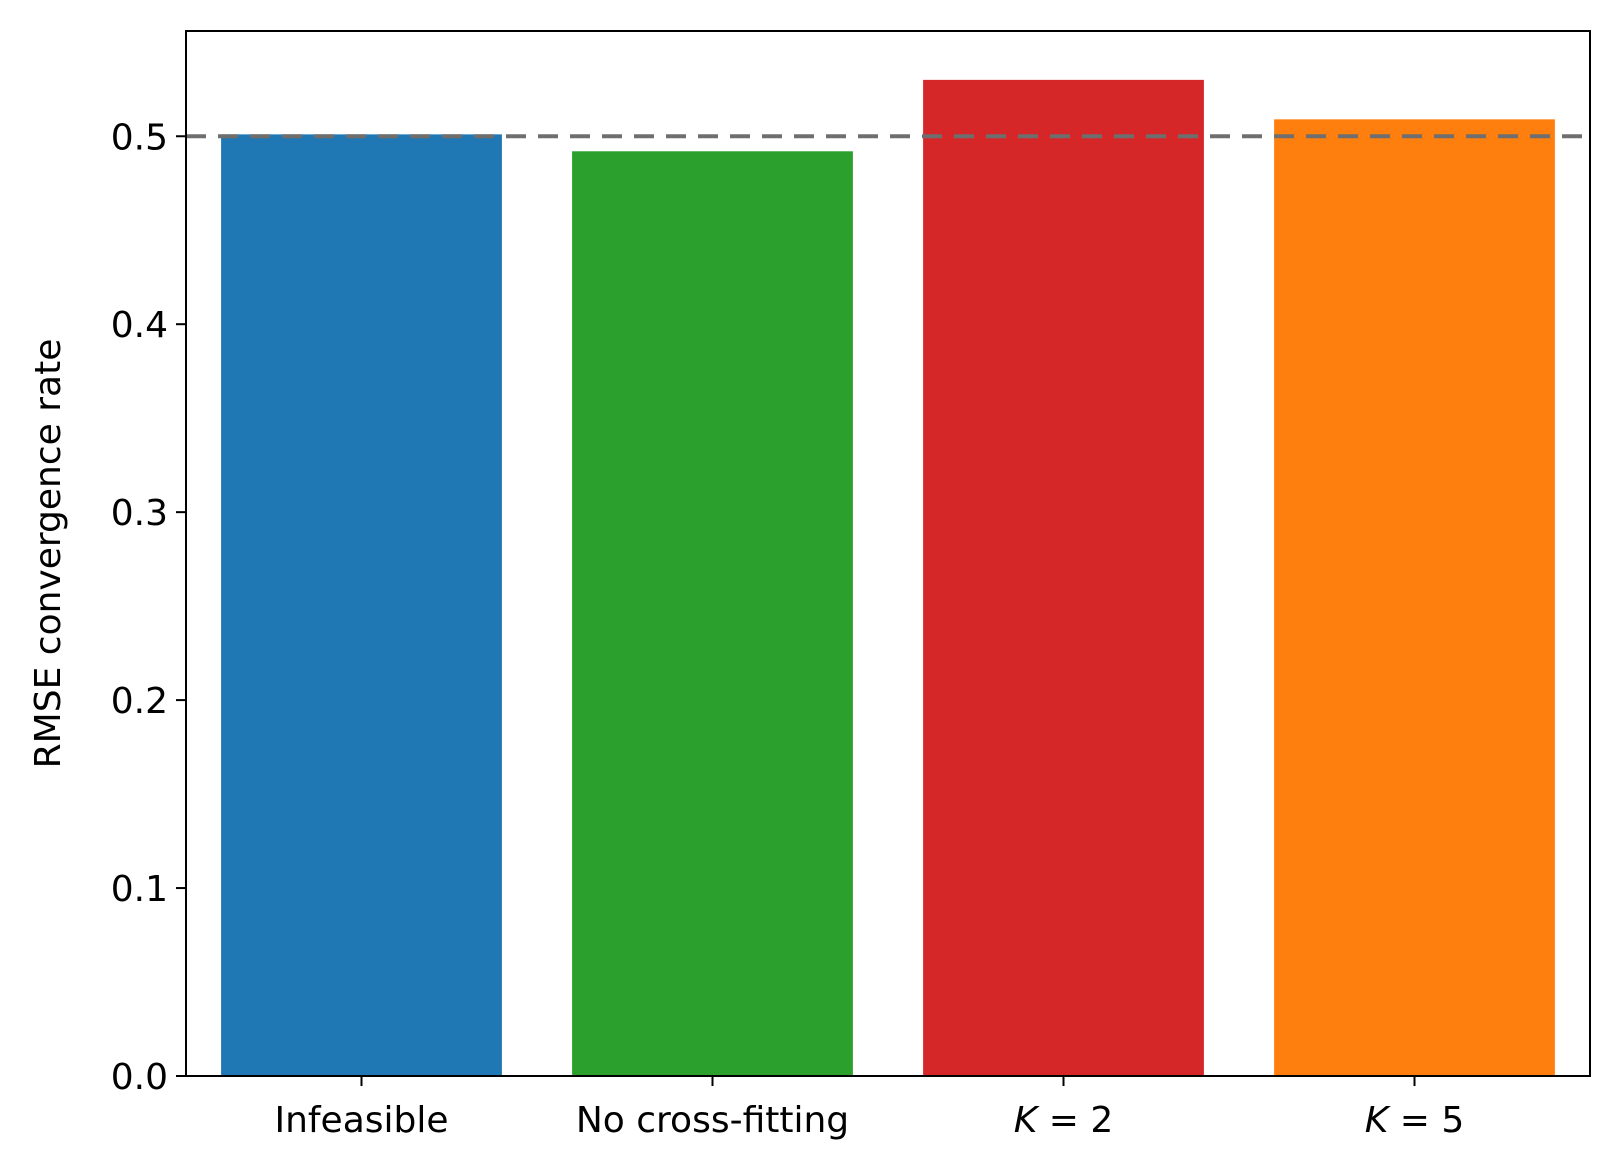  Describe the element at coordinates (712, 1120) in the screenshot. I see `x-tick-label: No cross-fitting` at that location.